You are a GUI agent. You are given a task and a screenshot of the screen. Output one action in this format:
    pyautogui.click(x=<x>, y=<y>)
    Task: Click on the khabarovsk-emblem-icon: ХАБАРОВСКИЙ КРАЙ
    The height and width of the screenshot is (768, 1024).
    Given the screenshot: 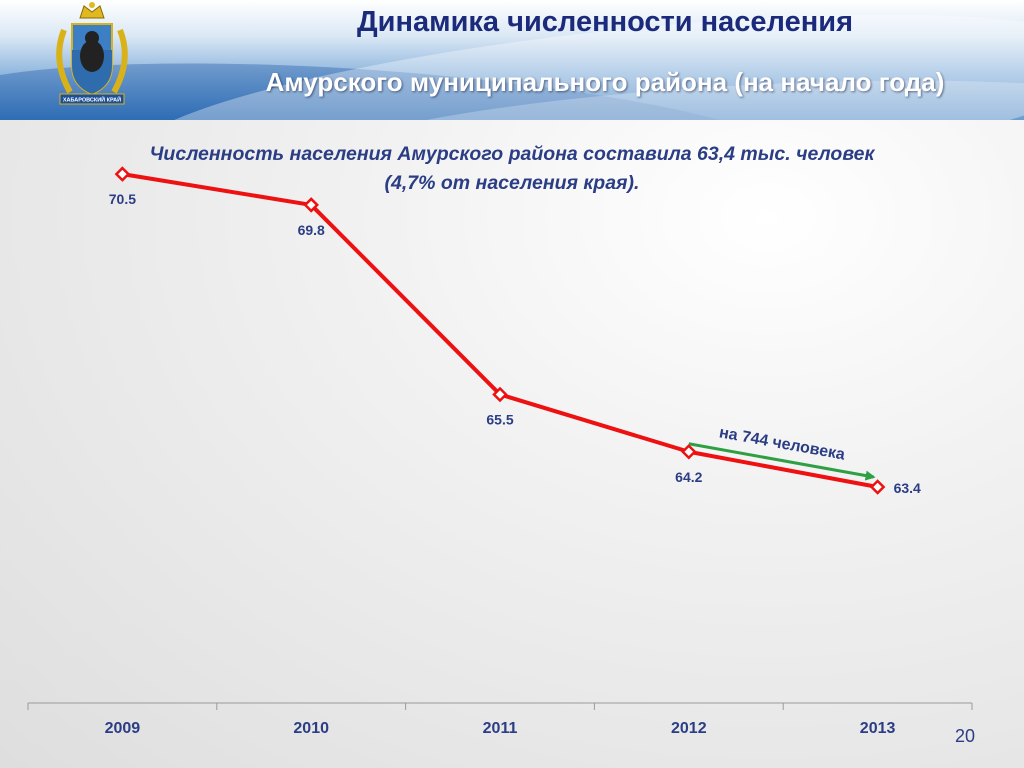 What is the action you would take?
    pyautogui.click(x=92, y=53)
    